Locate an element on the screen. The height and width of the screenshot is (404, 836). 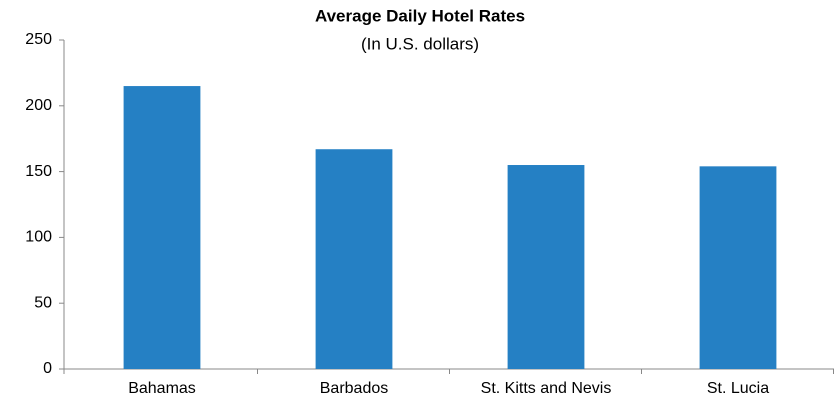
y-tick-label: 200 is located at coordinates (38, 105).